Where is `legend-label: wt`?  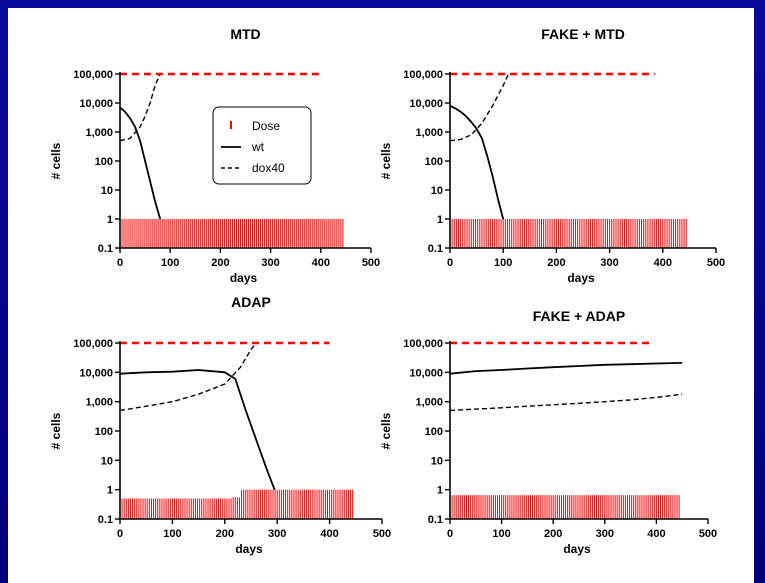
legend-label: wt is located at coordinates (258, 147).